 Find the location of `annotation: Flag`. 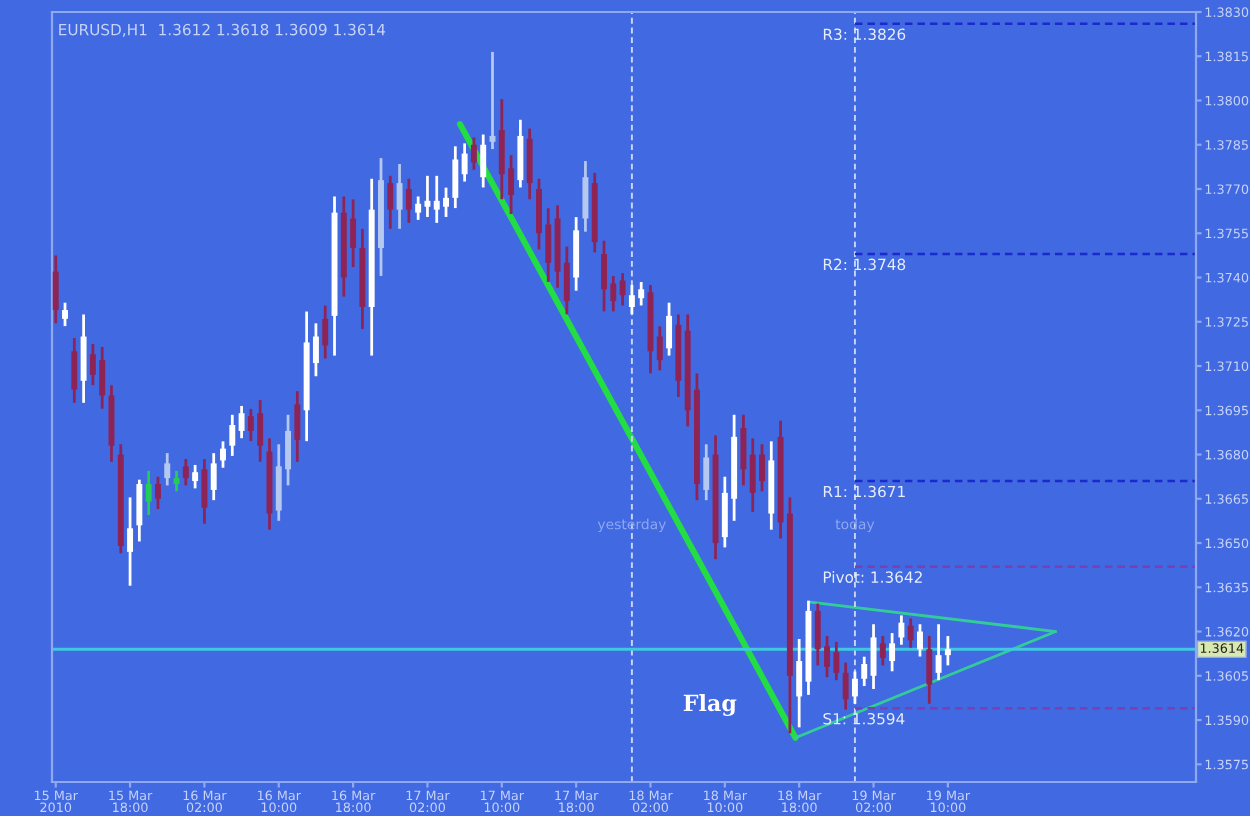

annotation: Flag is located at coordinates (710, 705).